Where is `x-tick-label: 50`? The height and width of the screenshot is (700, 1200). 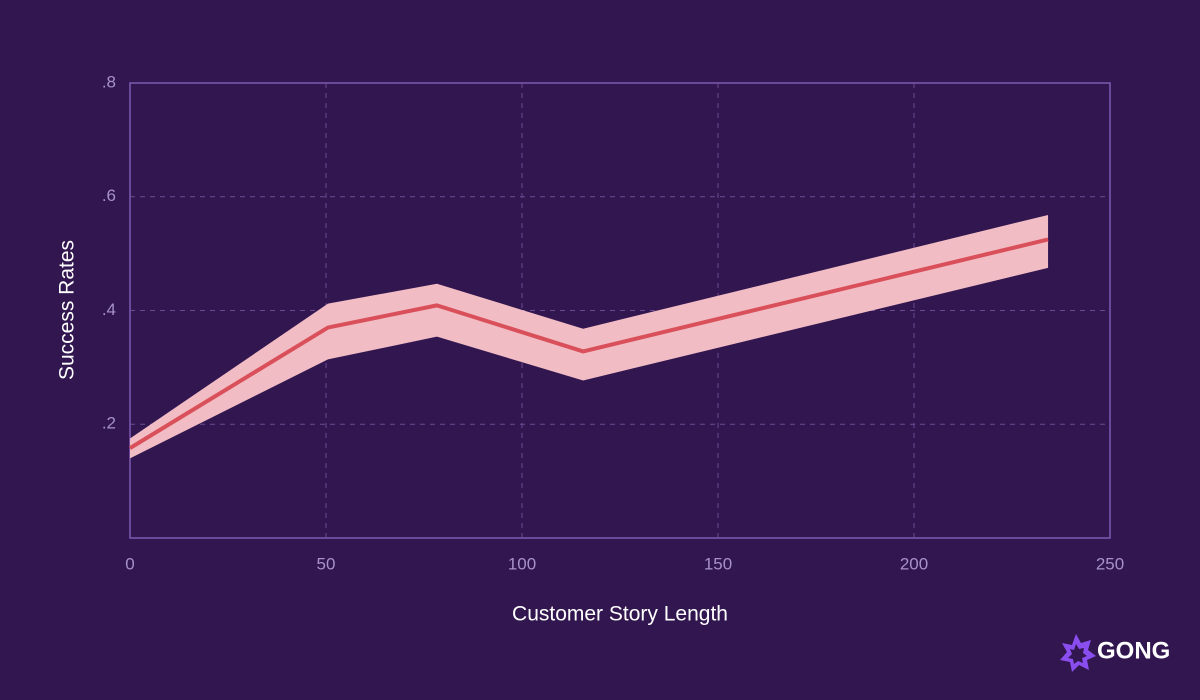 x-tick-label: 50 is located at coordinates (326, 563).